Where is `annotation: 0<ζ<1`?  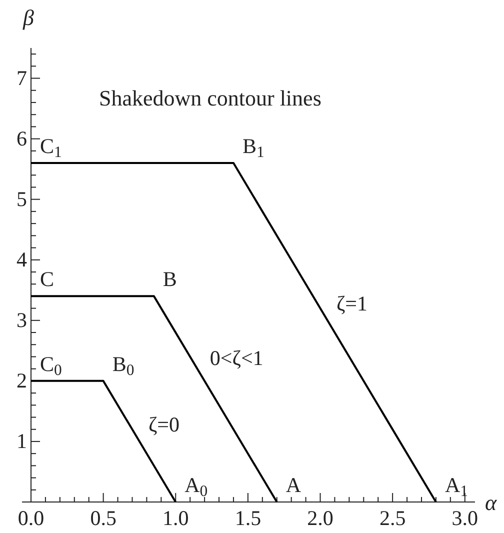 annotation: 0<ζ<1 is located at coordinates (237, 358).